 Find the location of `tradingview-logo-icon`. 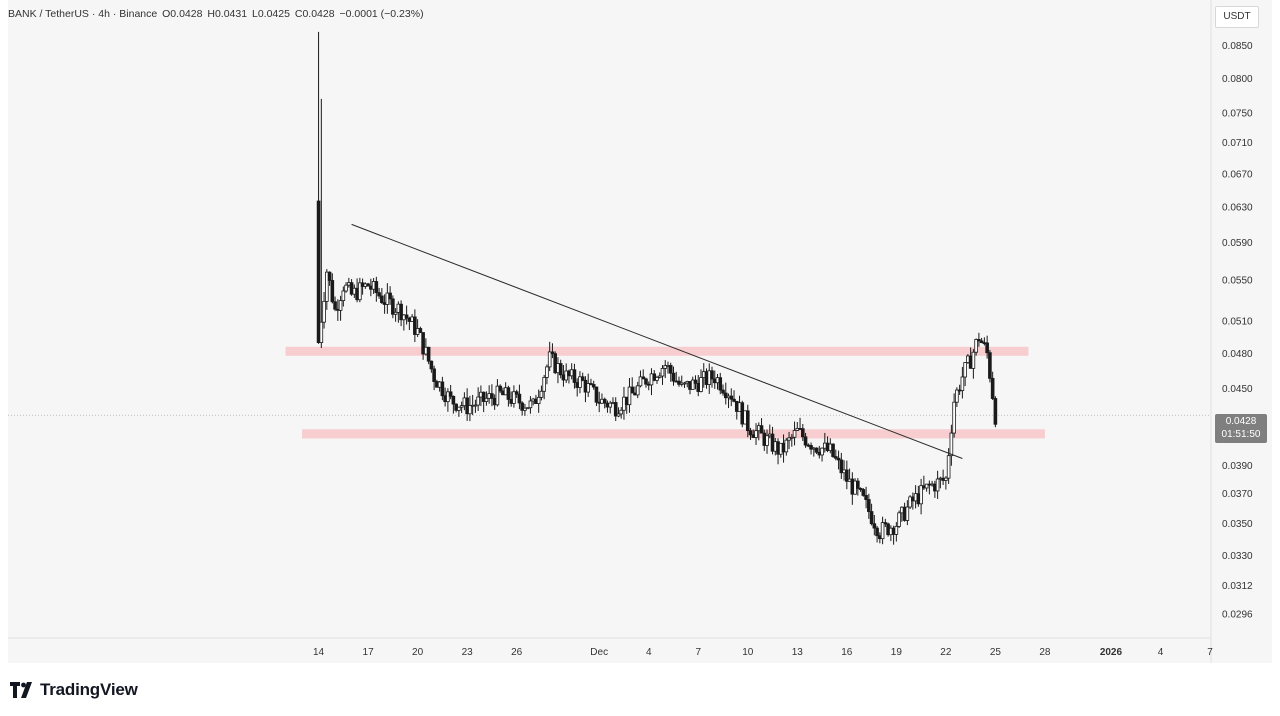

tradingview-logo-icon is located at coordinates (21, 690).